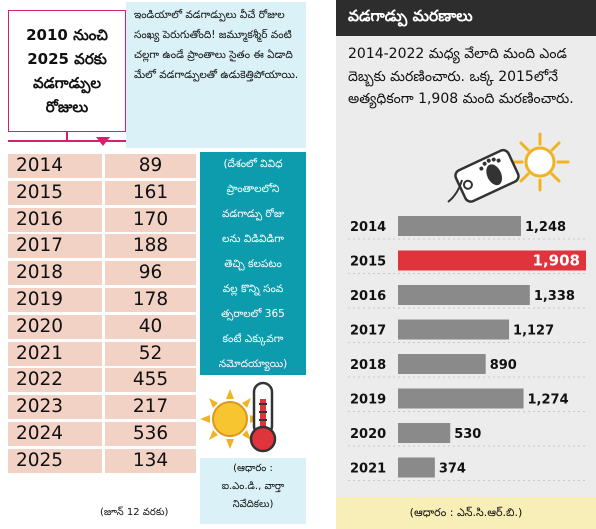 This screenshot has width=596, height=529. Describe the element at coordinates (55, 353) in the screenshot. I see `row-year: 2021` at that location.